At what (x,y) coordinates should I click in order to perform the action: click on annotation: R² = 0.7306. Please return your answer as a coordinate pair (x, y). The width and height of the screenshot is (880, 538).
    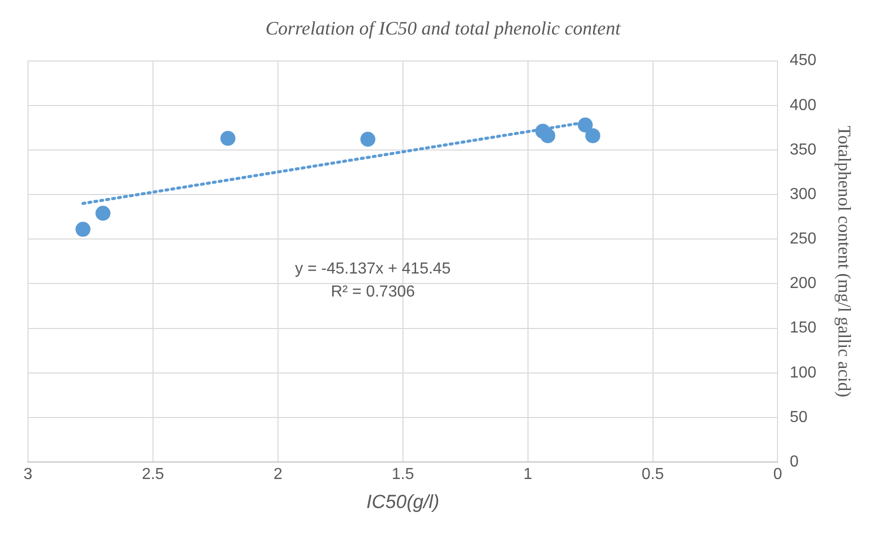
    Looking at the image, I should click on (372, 291).